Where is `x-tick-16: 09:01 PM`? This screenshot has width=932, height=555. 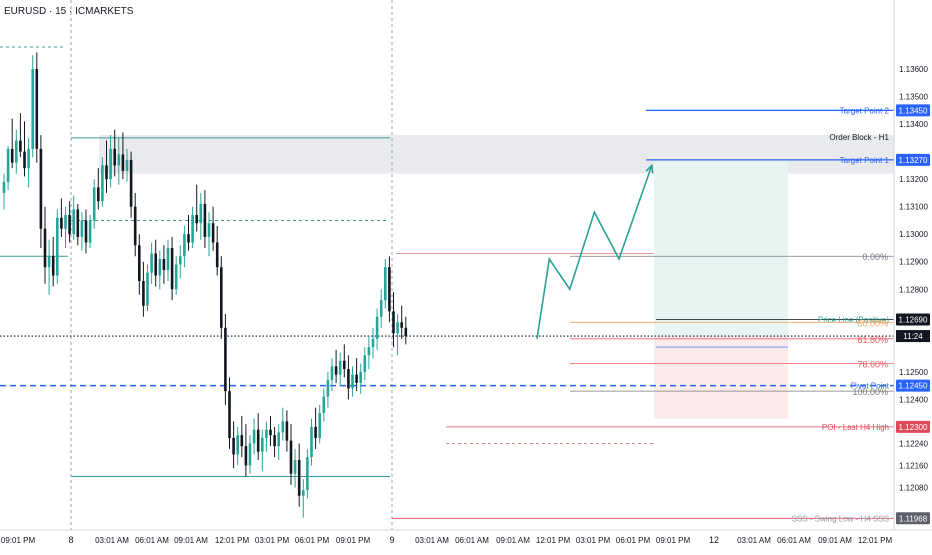 x-tick-16: 09:01 PM is located at coordinates (673, 540).